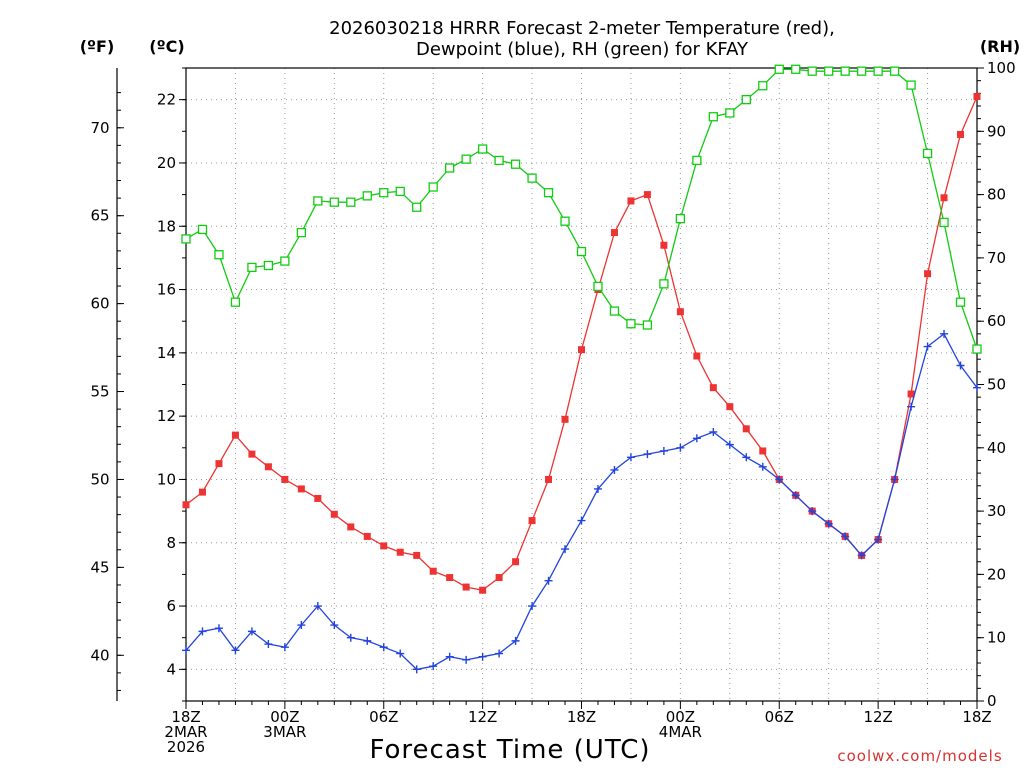 This screenshot has width=1024, height=768. I want to click on celsius-tick-label: 20, so click(166, 163).